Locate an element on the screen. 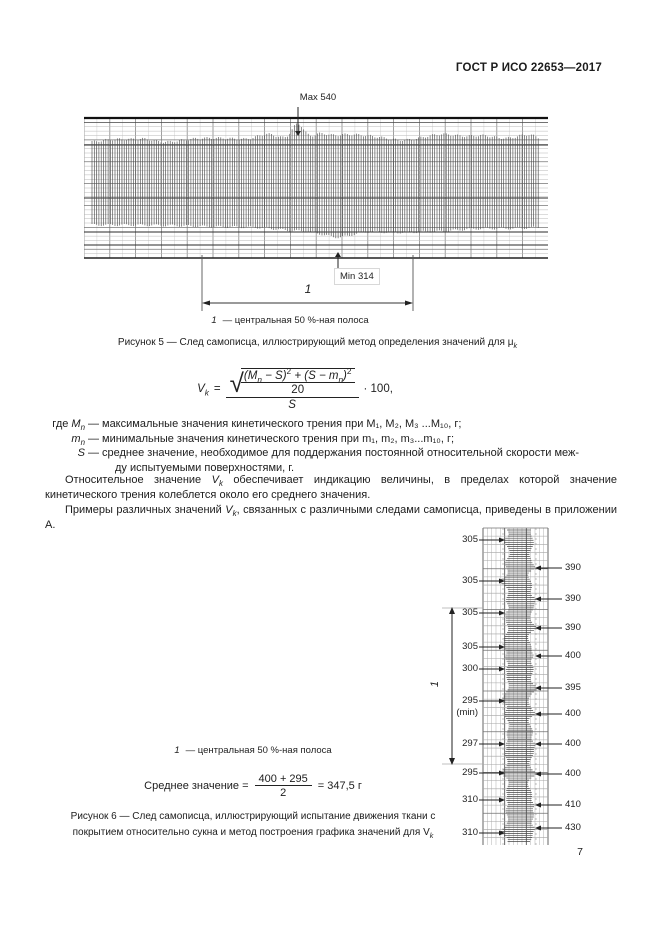  fig6-right-label: 430 is located at coordinates (573, 827).